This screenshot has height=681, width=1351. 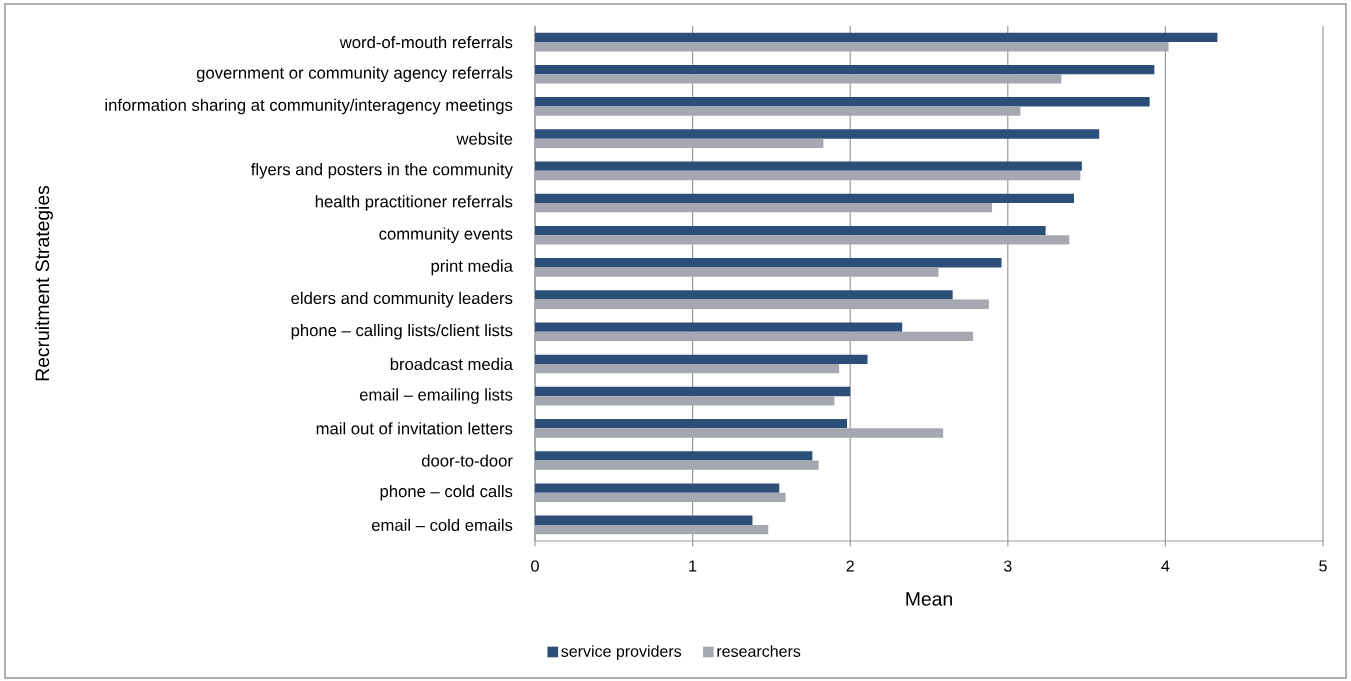 What do you see at coordinates (426, 42) in the screenshot?
I see `y-tick-label: word-of-mouth referrals` at bounding box center [426, 42].